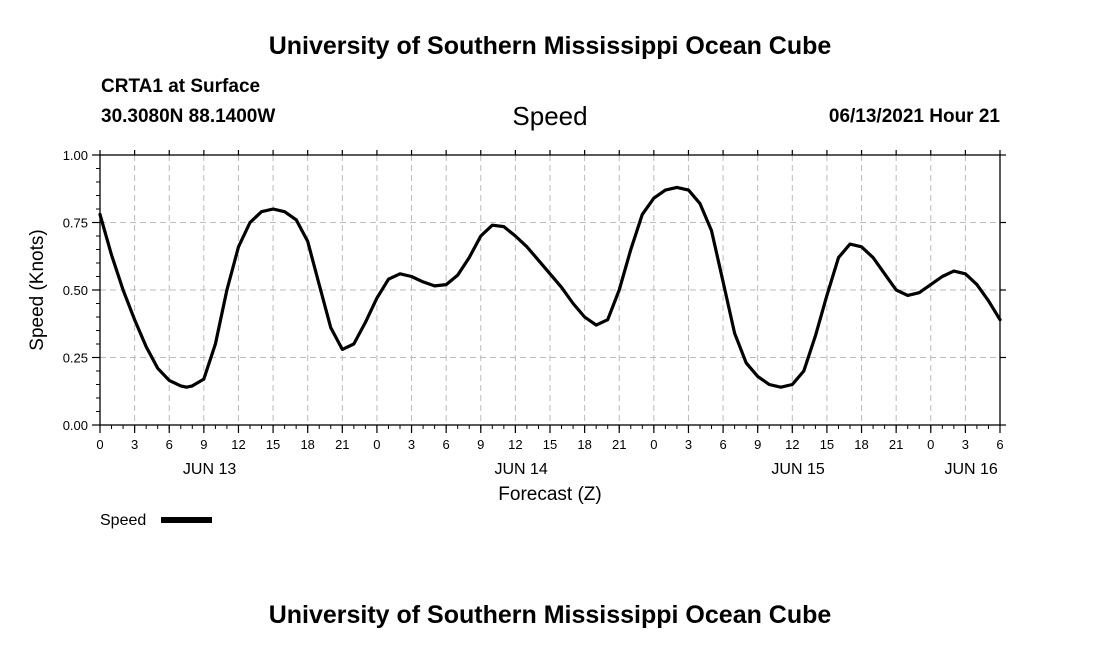 Image resolution: width=1100 pixels, height=650 pixels. What do you see at coordinates (797, 469) in the screenshot?
I see `x-date-label: JUN 15` at bounding box center [797, 469].